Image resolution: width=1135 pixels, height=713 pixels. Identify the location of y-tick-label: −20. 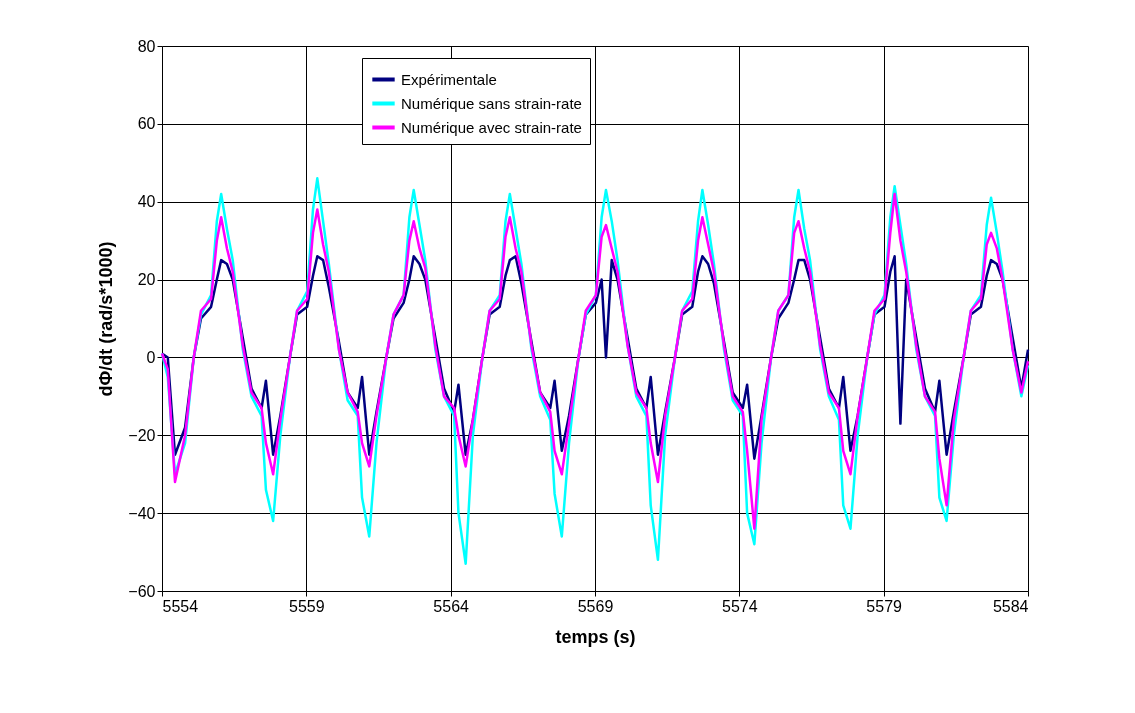
(142, 435).